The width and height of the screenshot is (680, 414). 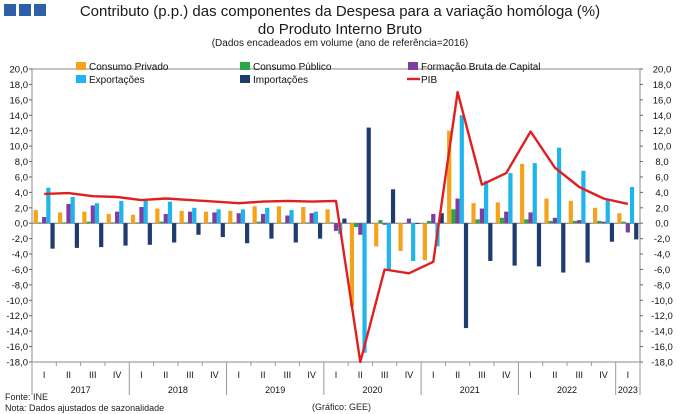 I want to click on y-tick-label-right: -16,0, so click(x=662, y=347).